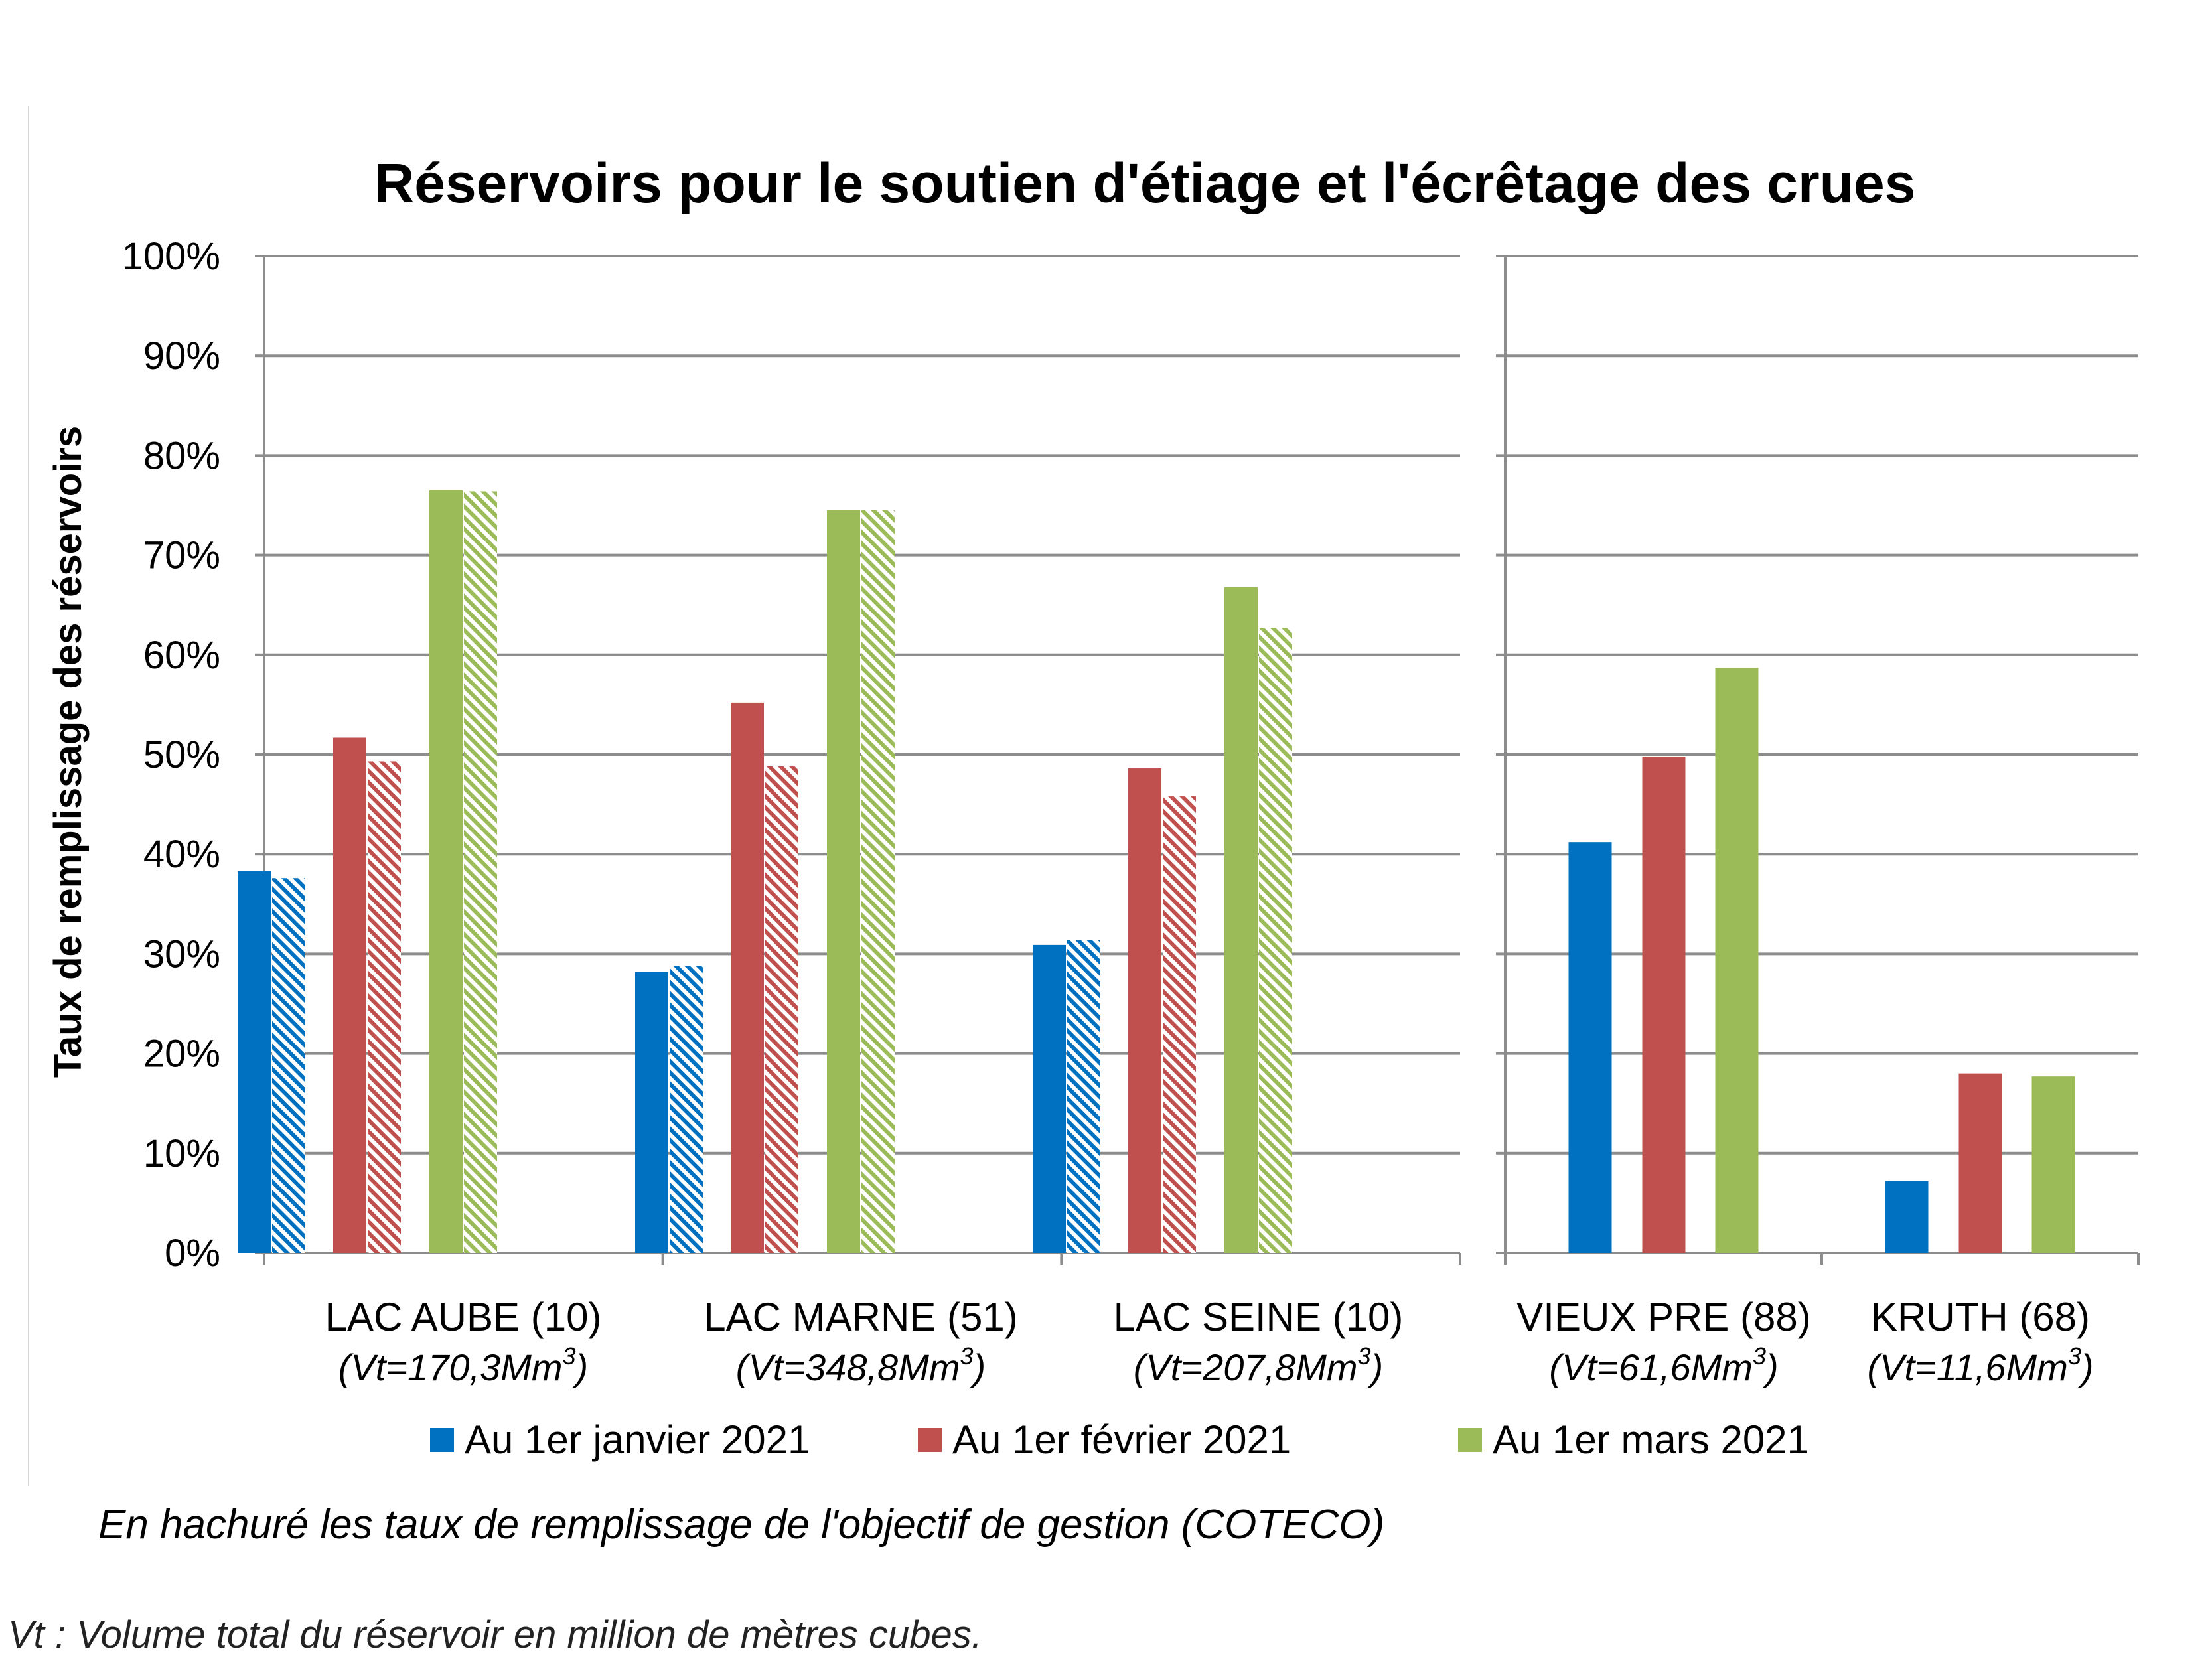 The height and width of the screenshot is (1659, 2212). I want to click on category-label: LAC AUBE (10), so click(464, 1317).